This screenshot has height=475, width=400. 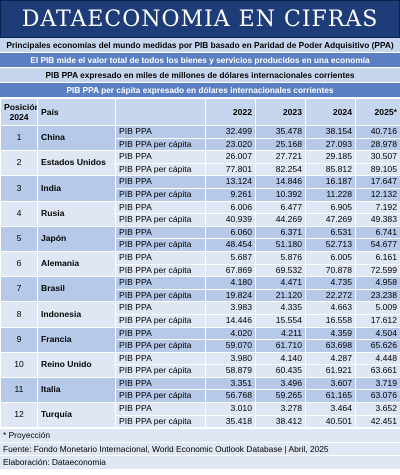 What do you see at coordinates (330, 207) in the screenshot?
I see `value-cell: 6.905` at bounding box center [330, 207].